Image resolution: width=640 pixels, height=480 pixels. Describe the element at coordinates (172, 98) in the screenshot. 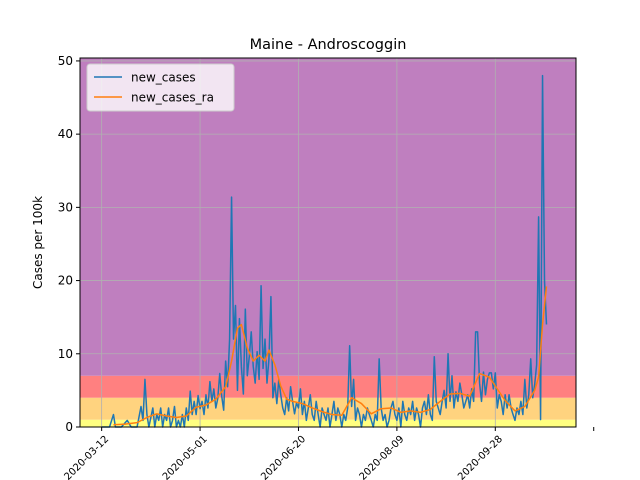

I see `legend-label-new_cases_ra: new_cases_ra` at that location.